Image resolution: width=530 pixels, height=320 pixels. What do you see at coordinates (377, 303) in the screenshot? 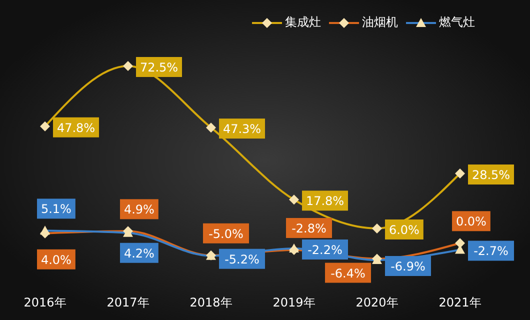
I see `x-tick-label: 2020年` at bounding box center [377, 303].